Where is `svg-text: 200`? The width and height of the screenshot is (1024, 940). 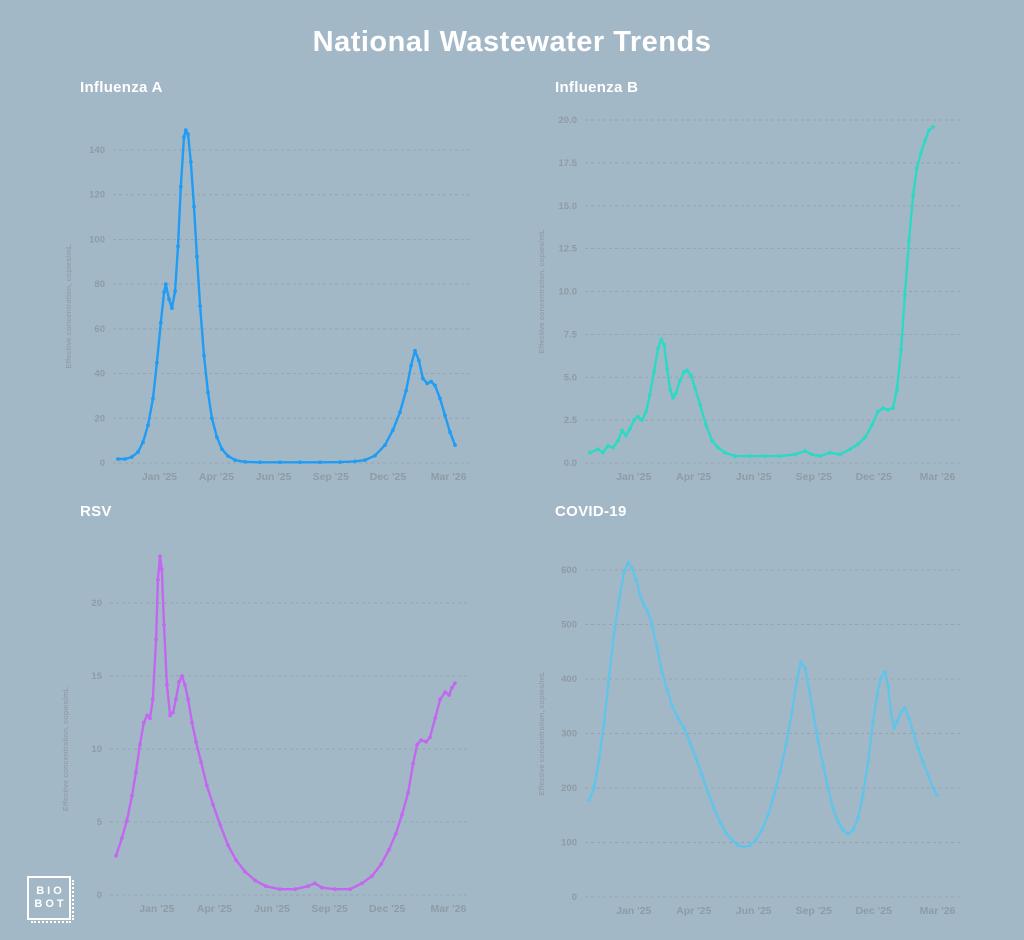 svg-text: 200 is located at coordinates (569, 788).